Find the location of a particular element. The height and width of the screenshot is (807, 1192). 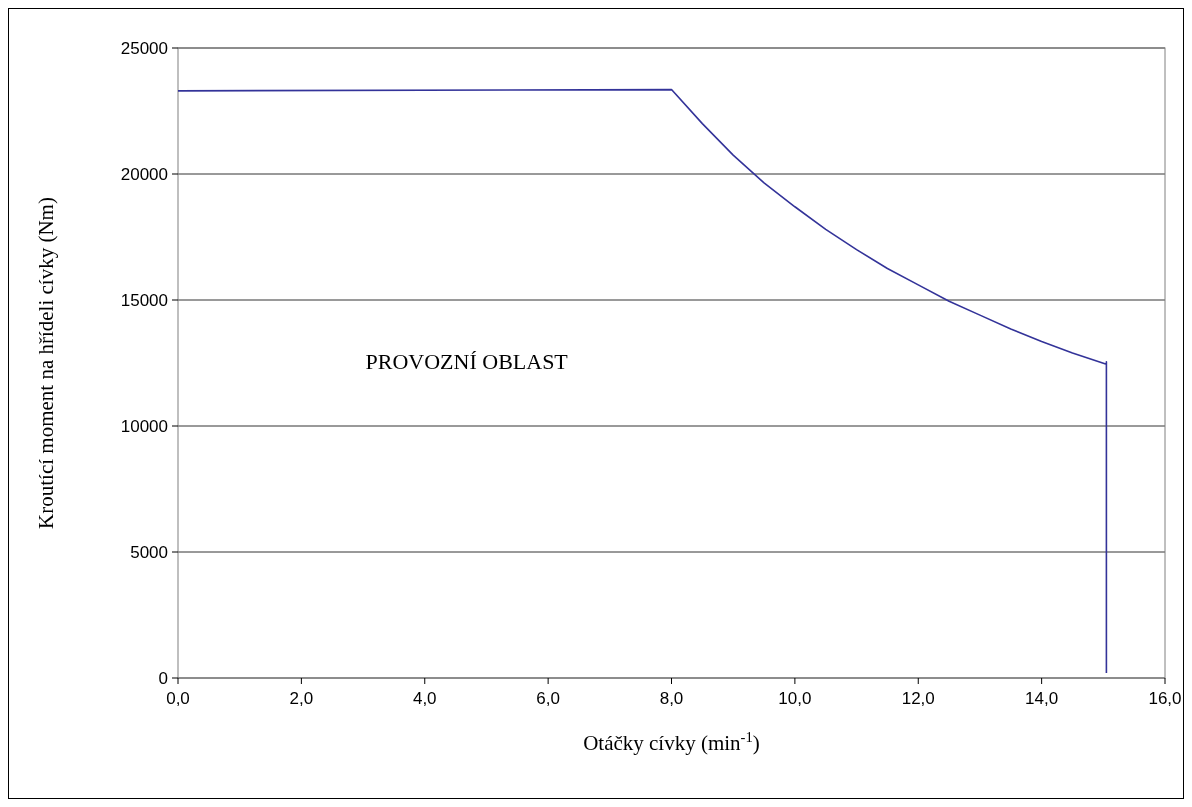

y-tick-label: 5000 is located at coordinates (149, 552).